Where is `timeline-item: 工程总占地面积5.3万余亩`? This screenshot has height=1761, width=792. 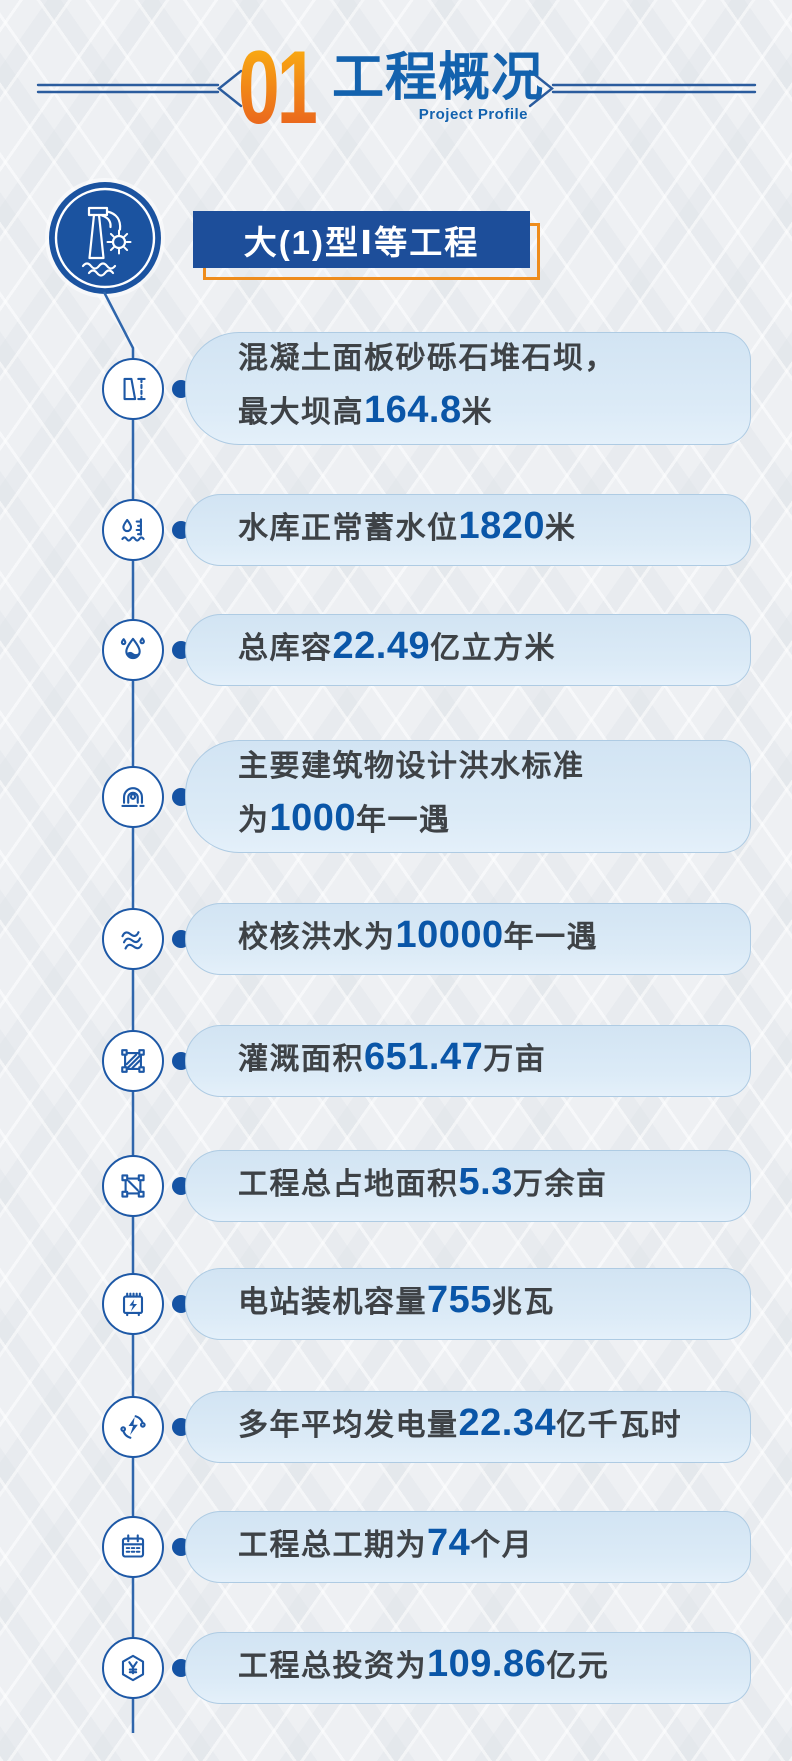
timeline-item: 工程总占地面积5.3万余亩 is located at coordinates (375, 1186).